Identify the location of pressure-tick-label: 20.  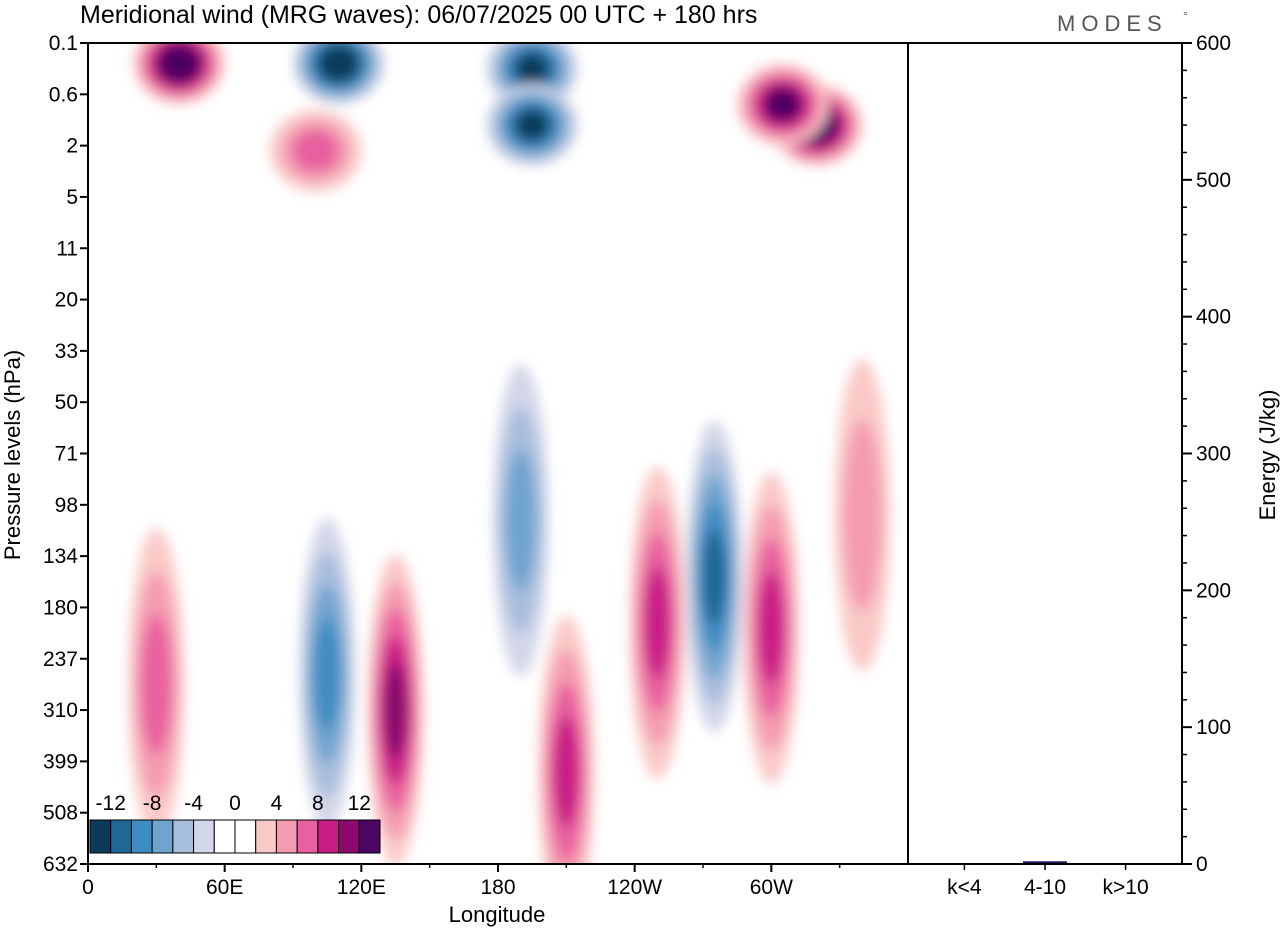
(66, 300).